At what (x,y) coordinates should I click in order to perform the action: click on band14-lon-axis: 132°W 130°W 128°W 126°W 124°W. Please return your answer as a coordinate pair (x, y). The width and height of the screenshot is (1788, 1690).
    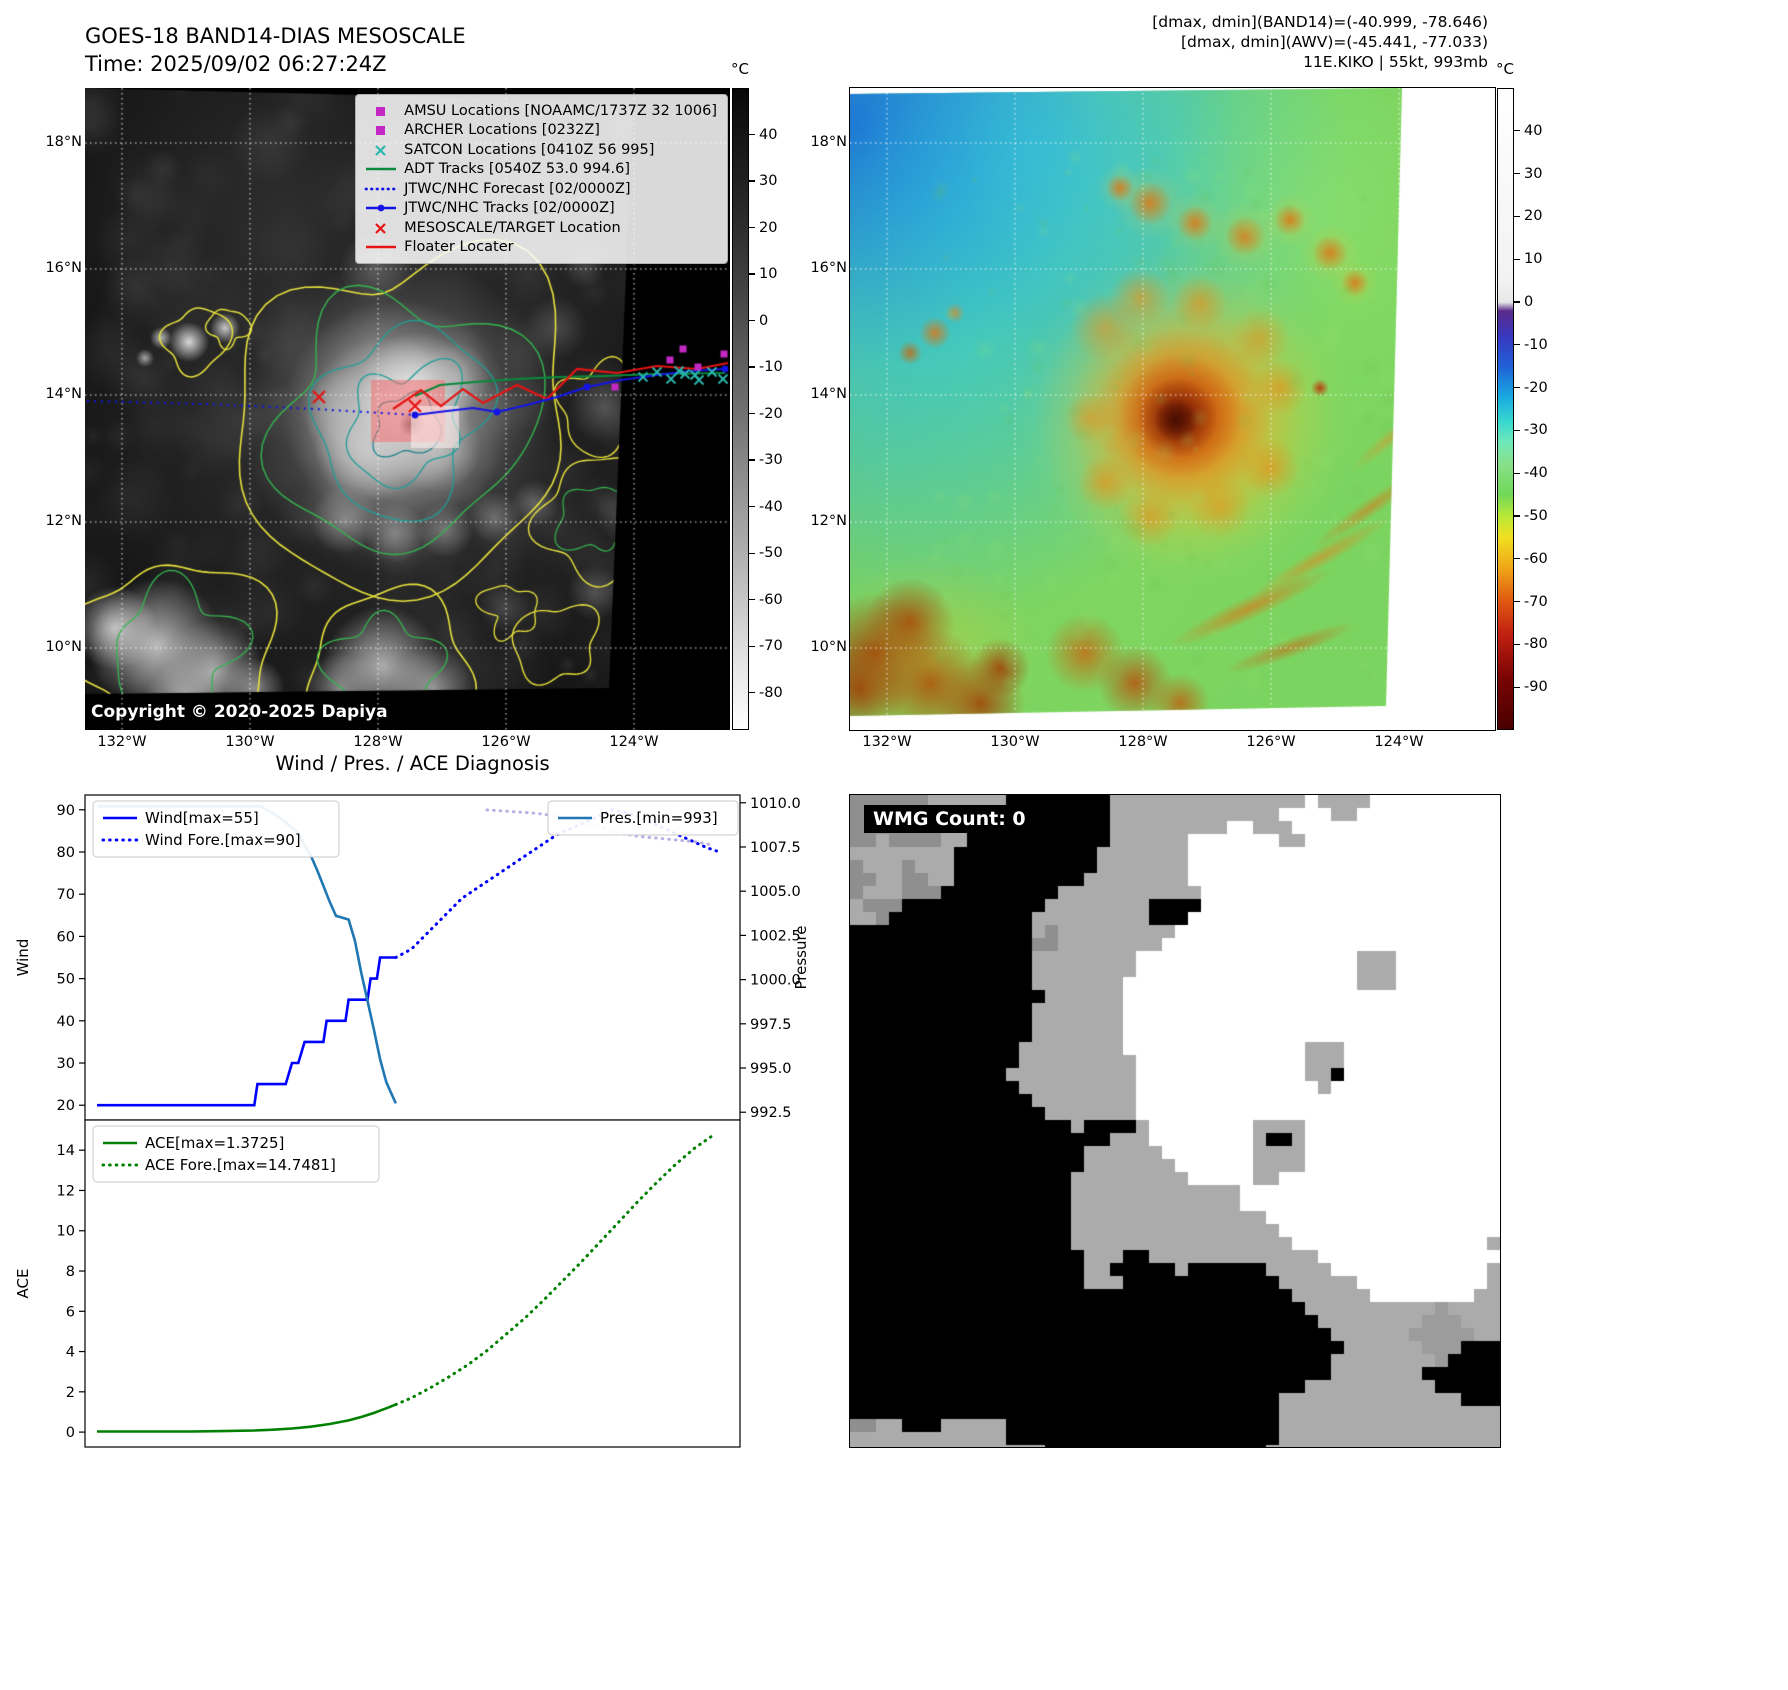
    Looking at the image, I should click on (407, 744).